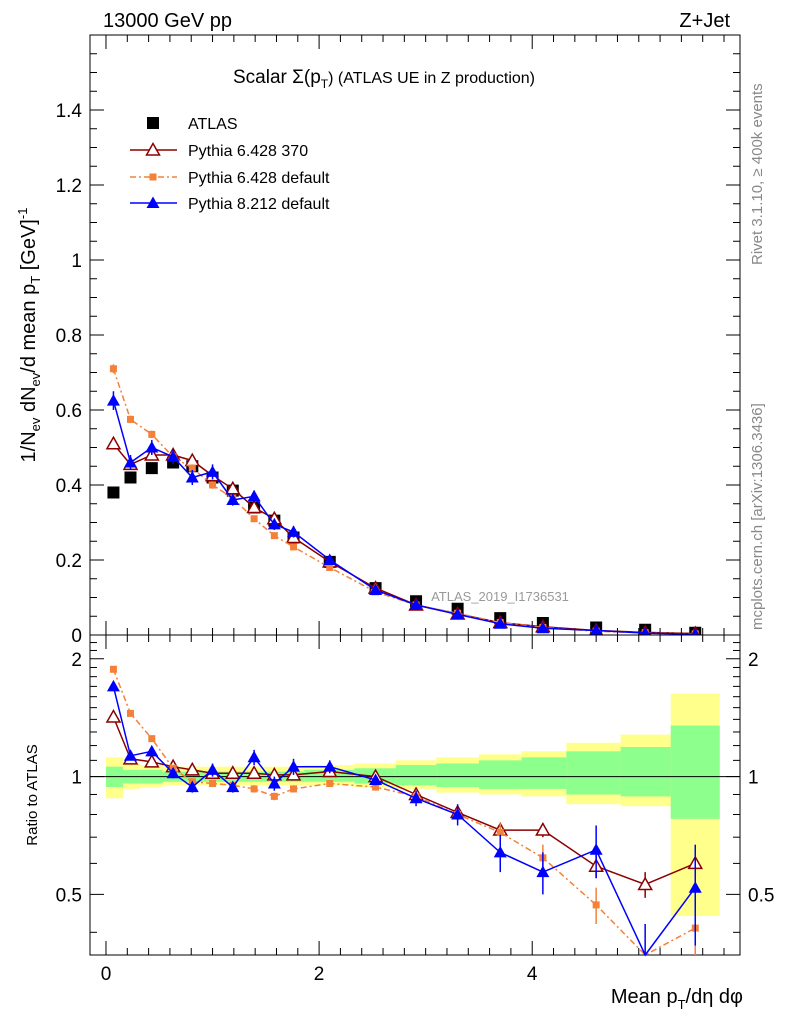 The height and width of the screenshot is (1029, 786). What do you see at coordinates (757, 516) in the screenshot?
I see `mcplots-note: mcplots.cern.ch [arXiv:1306.3436]` at bounding box center [757, 516].